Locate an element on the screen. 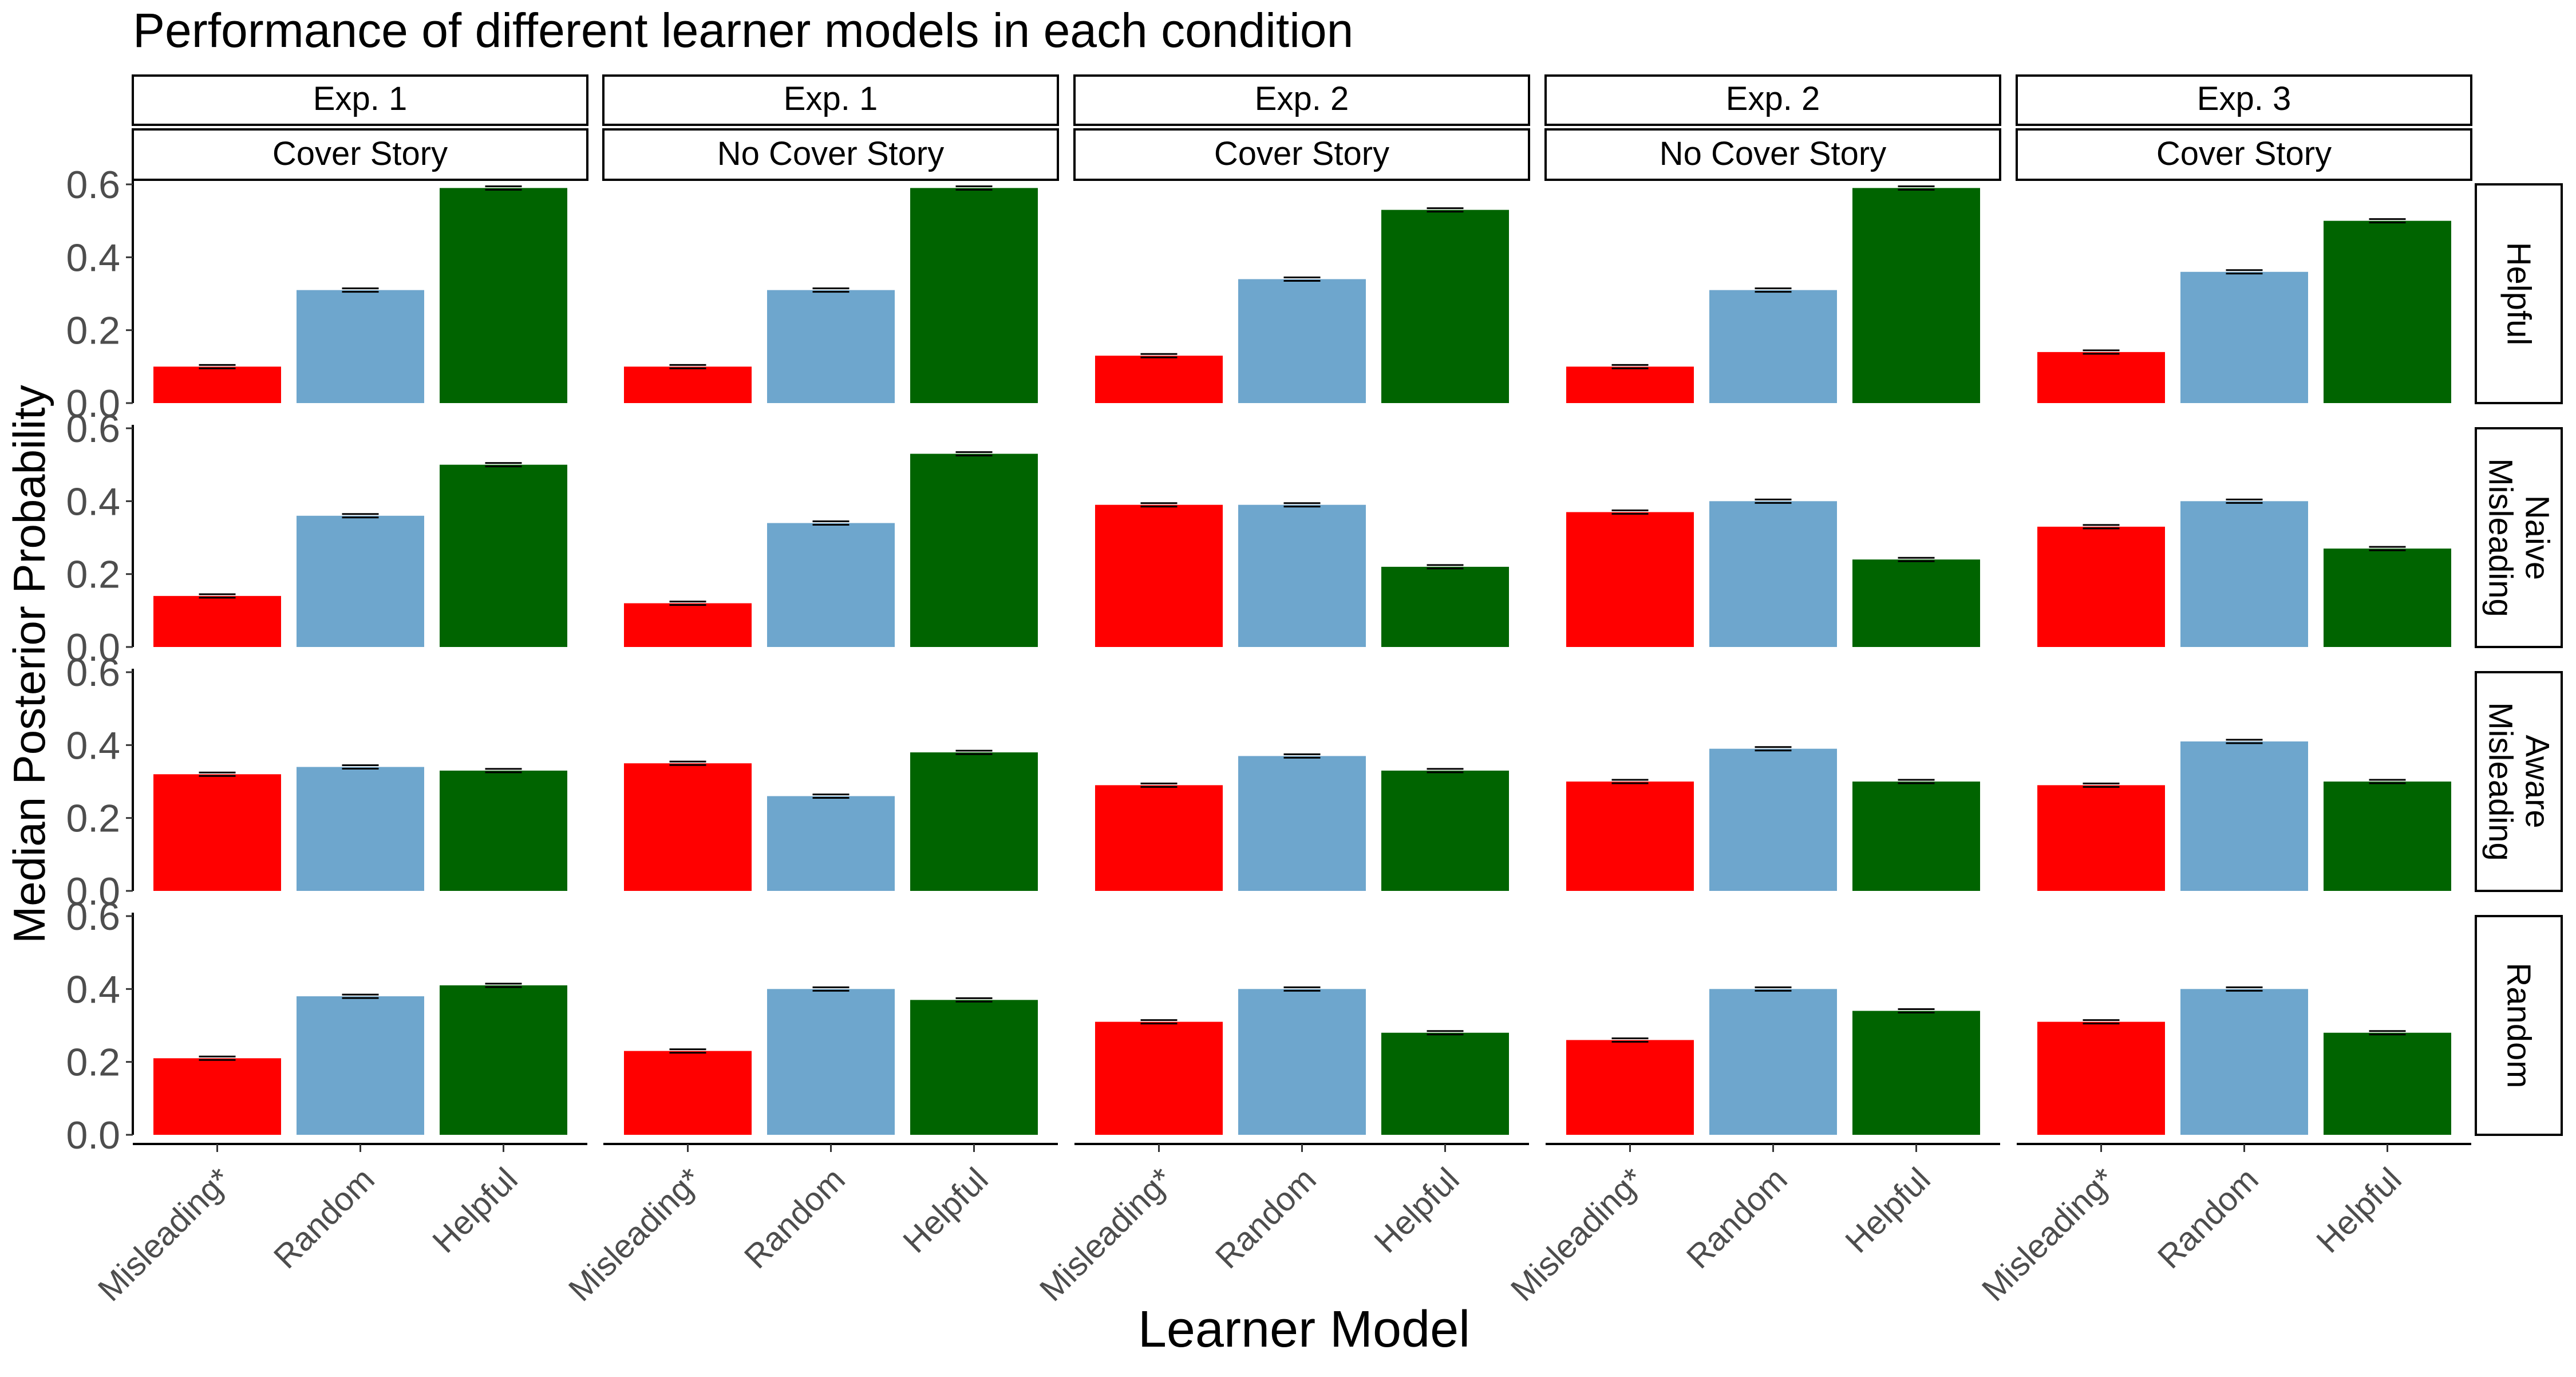 This screenshot has width=2576, height=1377. strip-row-label: Naive is located at coordinates (2537, 537).